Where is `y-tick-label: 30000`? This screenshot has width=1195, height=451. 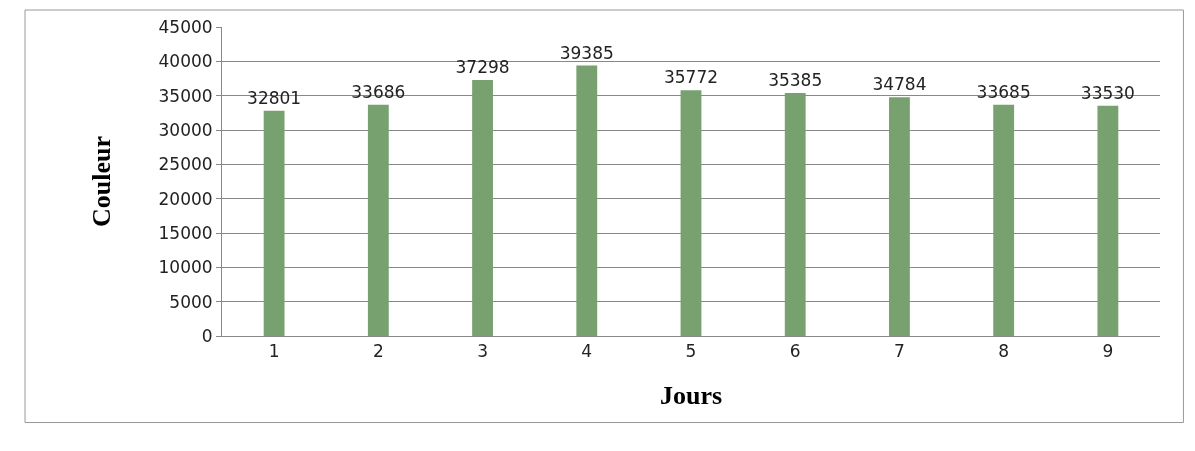
y-tick-label: 30000 is located at coordinates (185, 129).